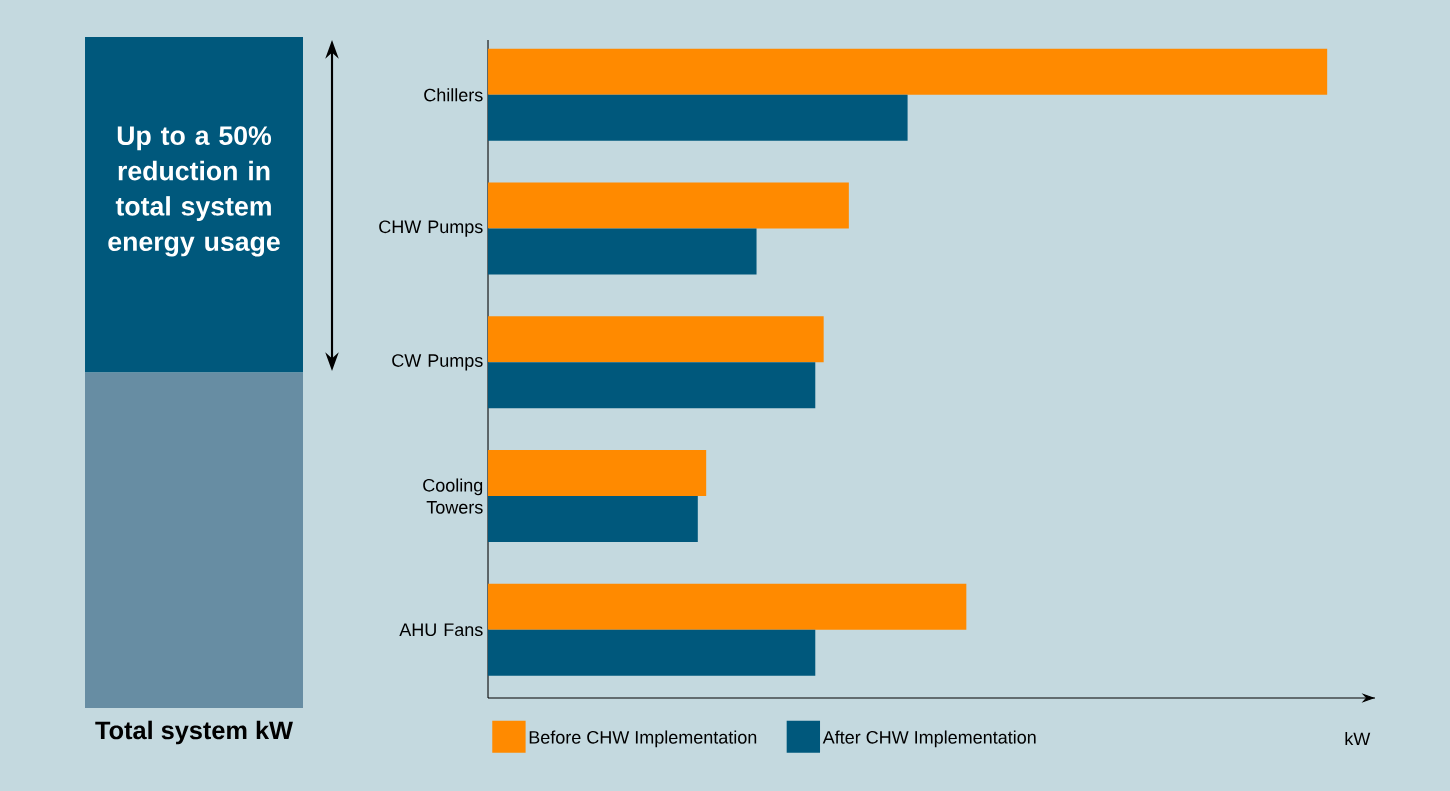  Describe the element at coordinates (453, 95) in the screenshot. I see `y-tick-label: Chillers` at that location.